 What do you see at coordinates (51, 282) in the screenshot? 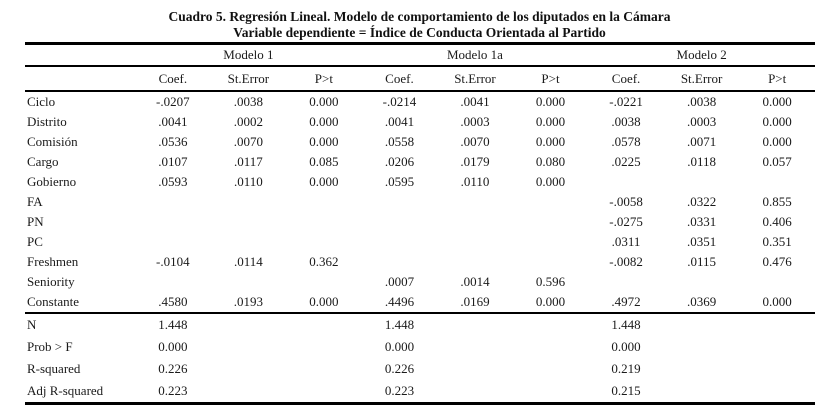
I see `row-label: Seniority` at bounding box center [51, 282].